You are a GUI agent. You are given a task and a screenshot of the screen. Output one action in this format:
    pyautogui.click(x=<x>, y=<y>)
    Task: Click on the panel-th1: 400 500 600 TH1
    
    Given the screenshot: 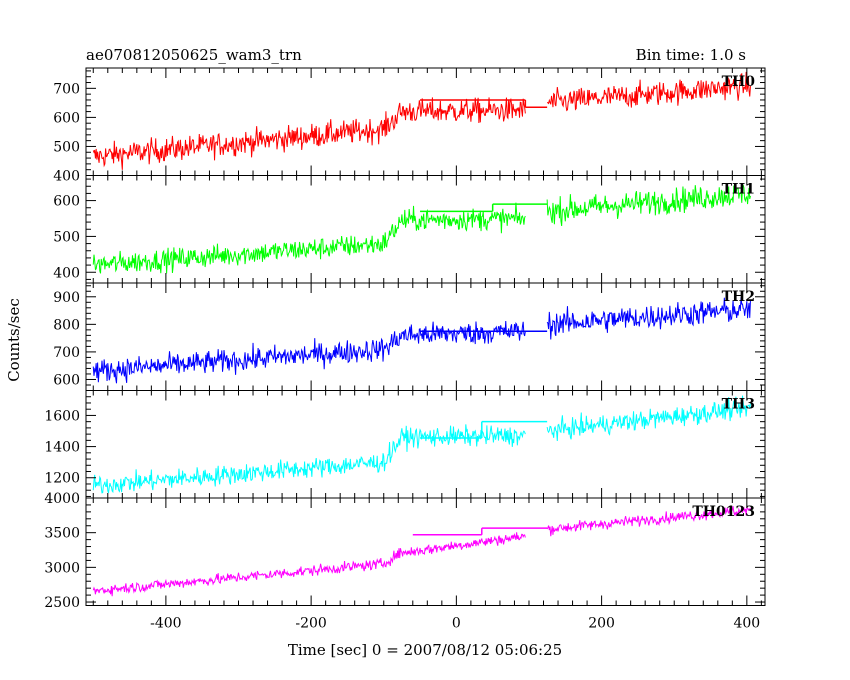 What is the action you would take?
    pyautogui.click(x=409, y=229)
    